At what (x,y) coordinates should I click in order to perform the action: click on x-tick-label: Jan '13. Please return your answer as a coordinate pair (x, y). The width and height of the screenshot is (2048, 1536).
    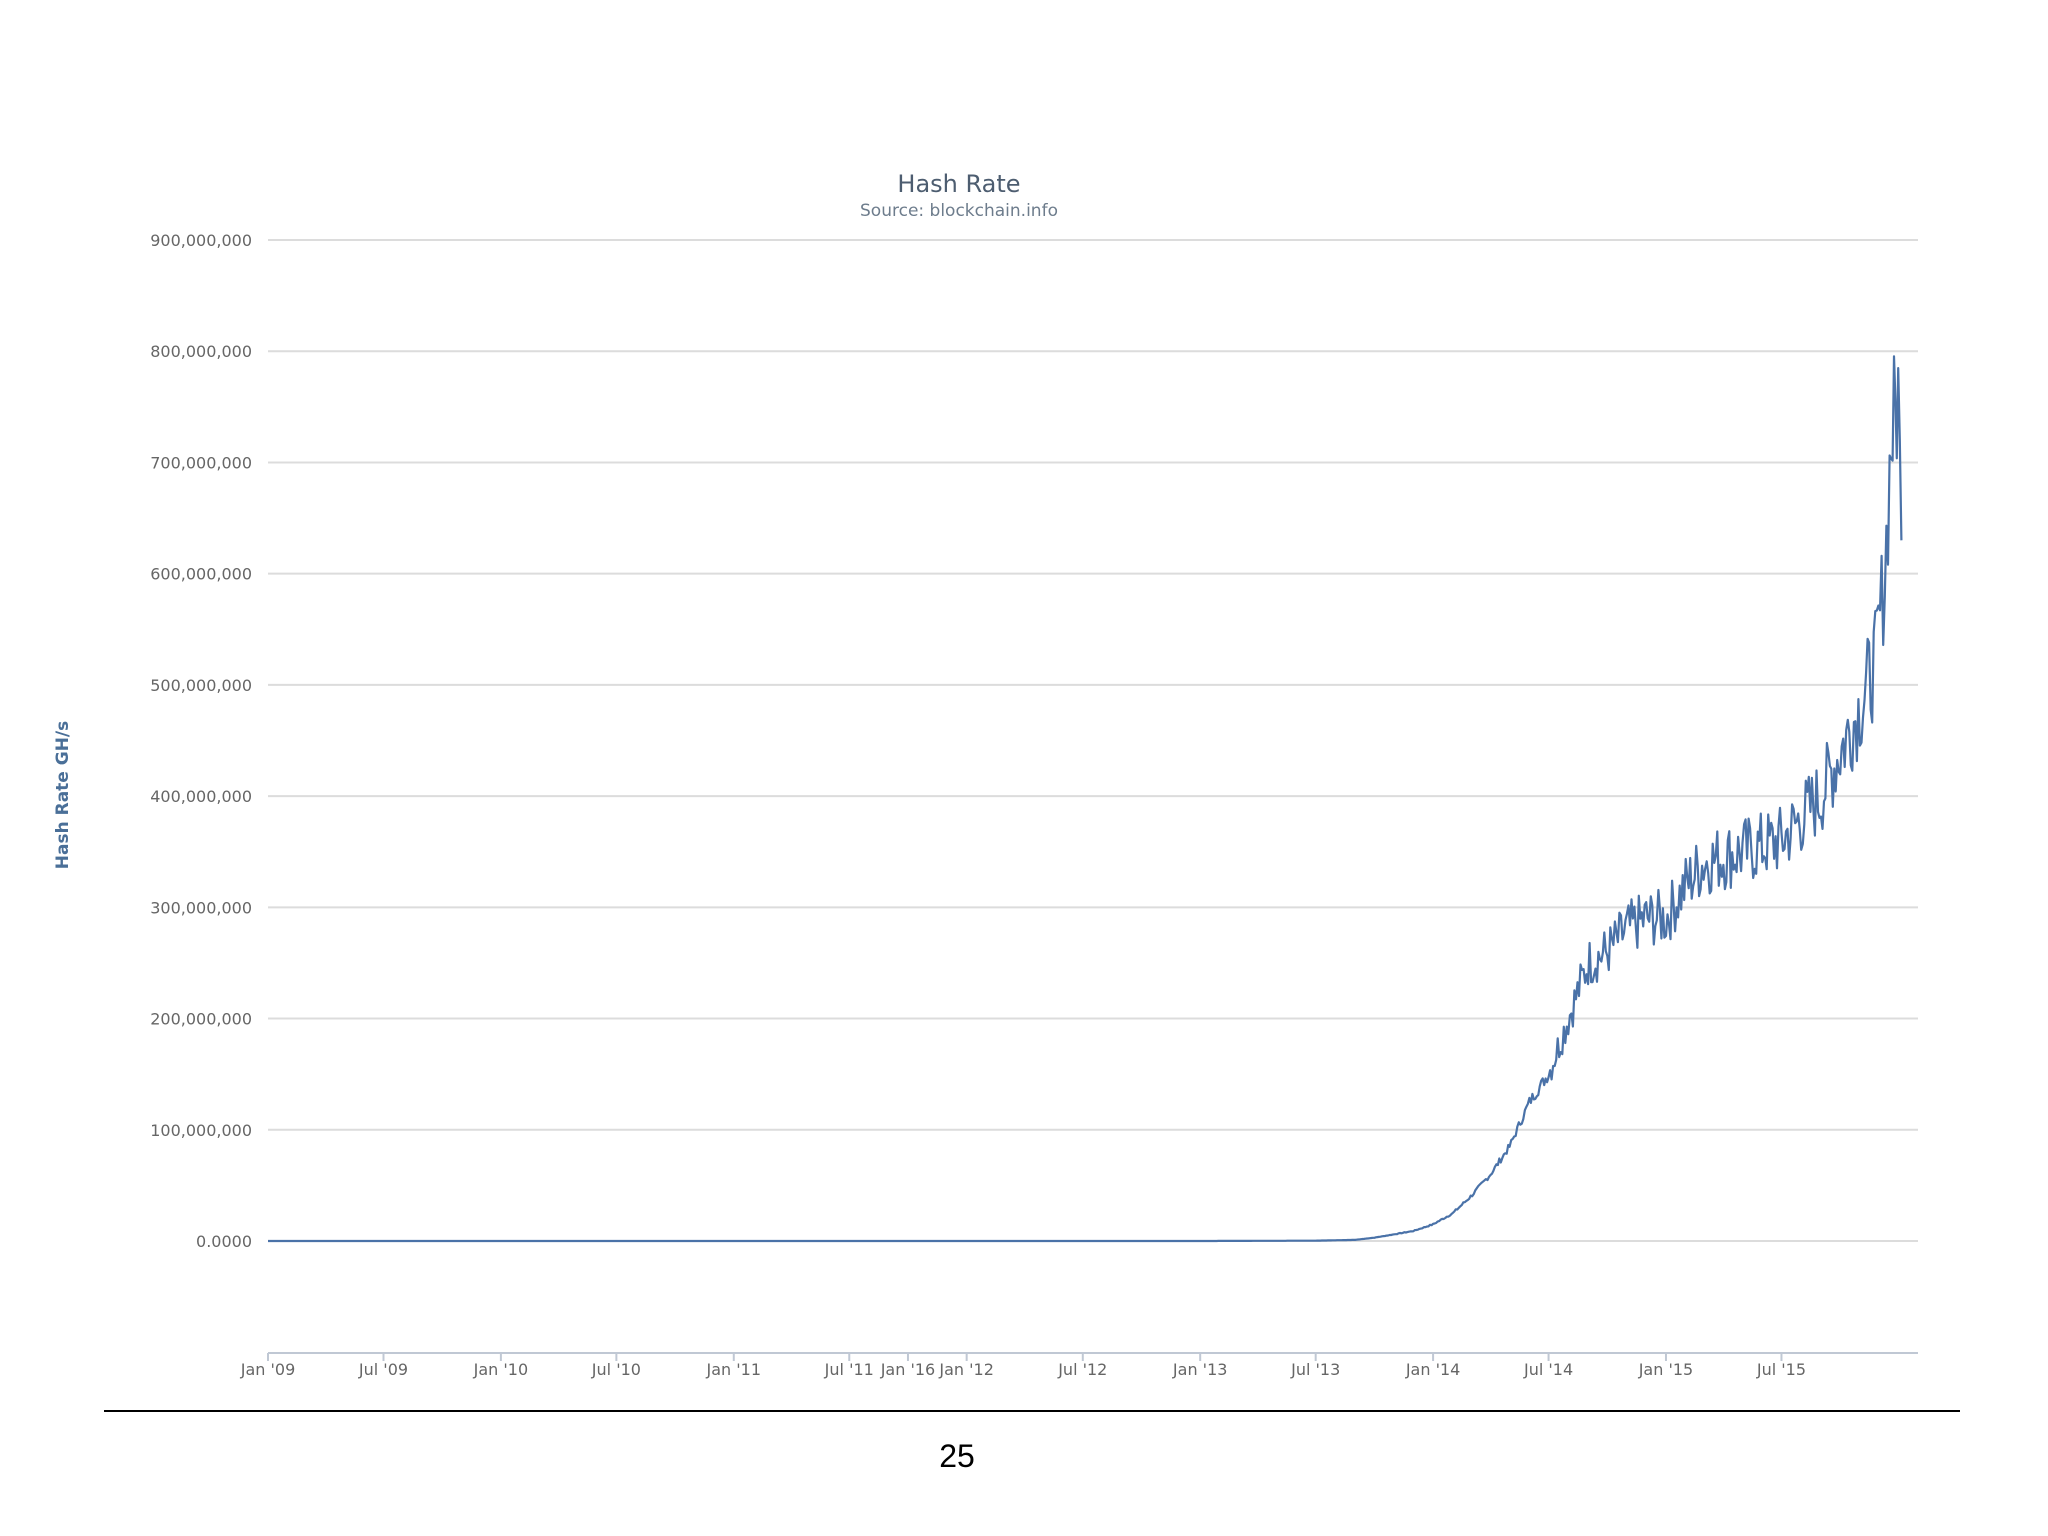
    Looking at the image, I should click on (1200, 1369).